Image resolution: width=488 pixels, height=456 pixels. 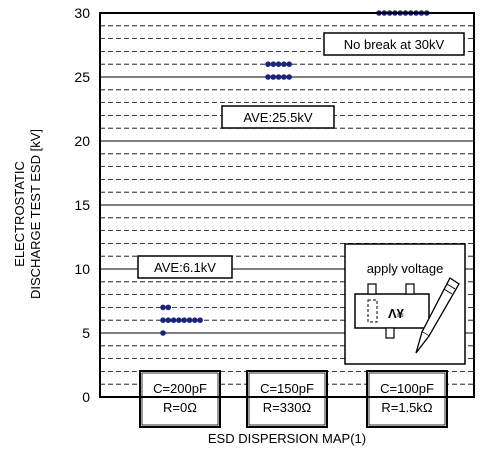 I want to click on apply-voltage-inset: apply voltage Λ¥, so click(x=405, y=304).